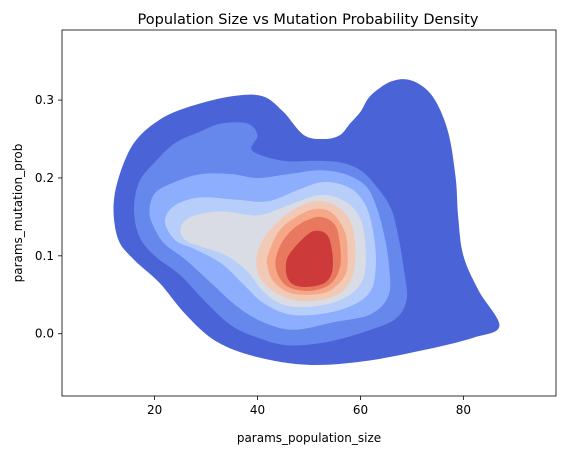  Describe the element at coordinates (309, 438) in the screenshot. I see `x-axis-label: params_population_size` at that location.